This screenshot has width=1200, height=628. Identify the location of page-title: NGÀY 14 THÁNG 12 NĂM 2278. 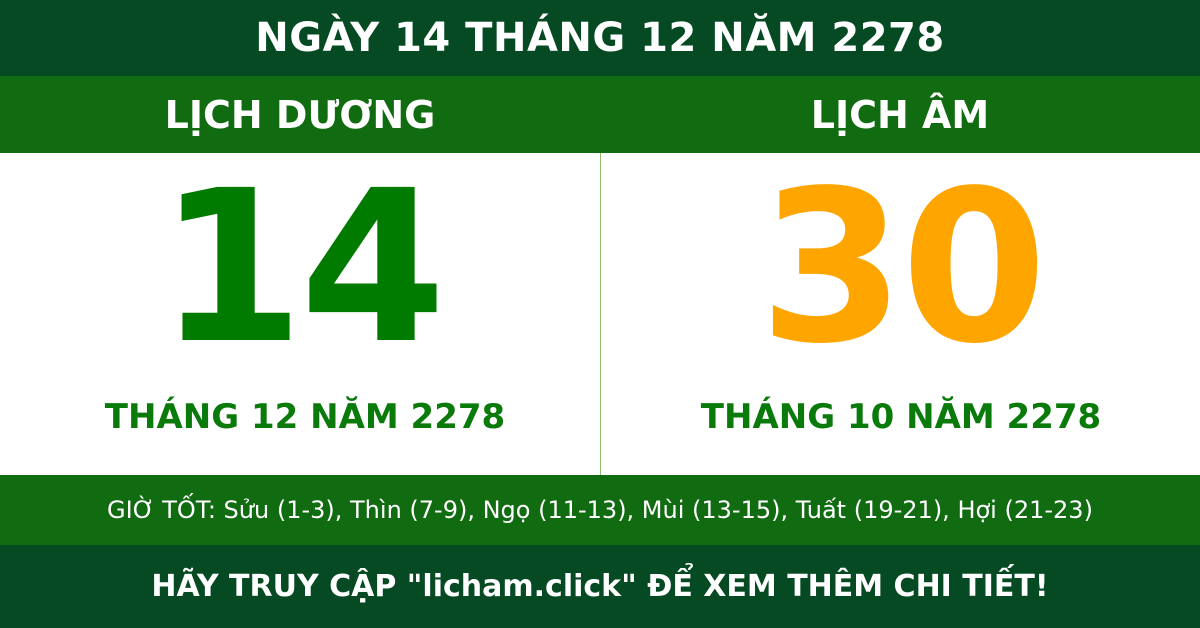
(600, 38).